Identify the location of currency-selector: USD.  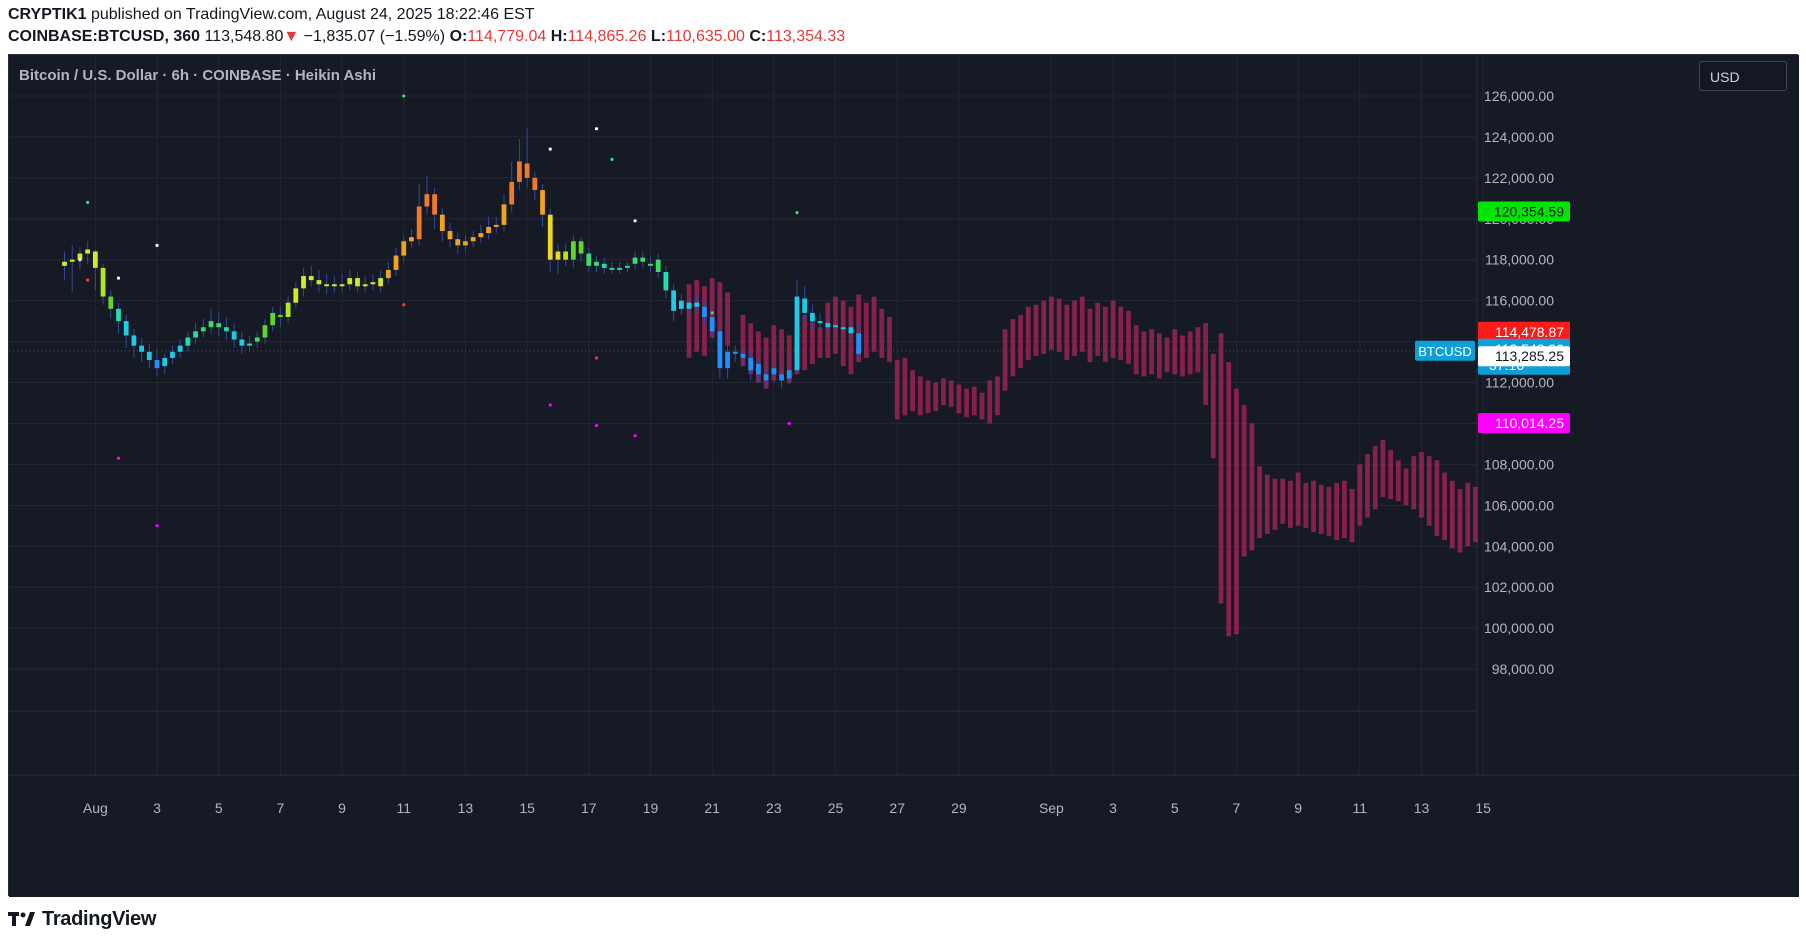
(1743, 76).